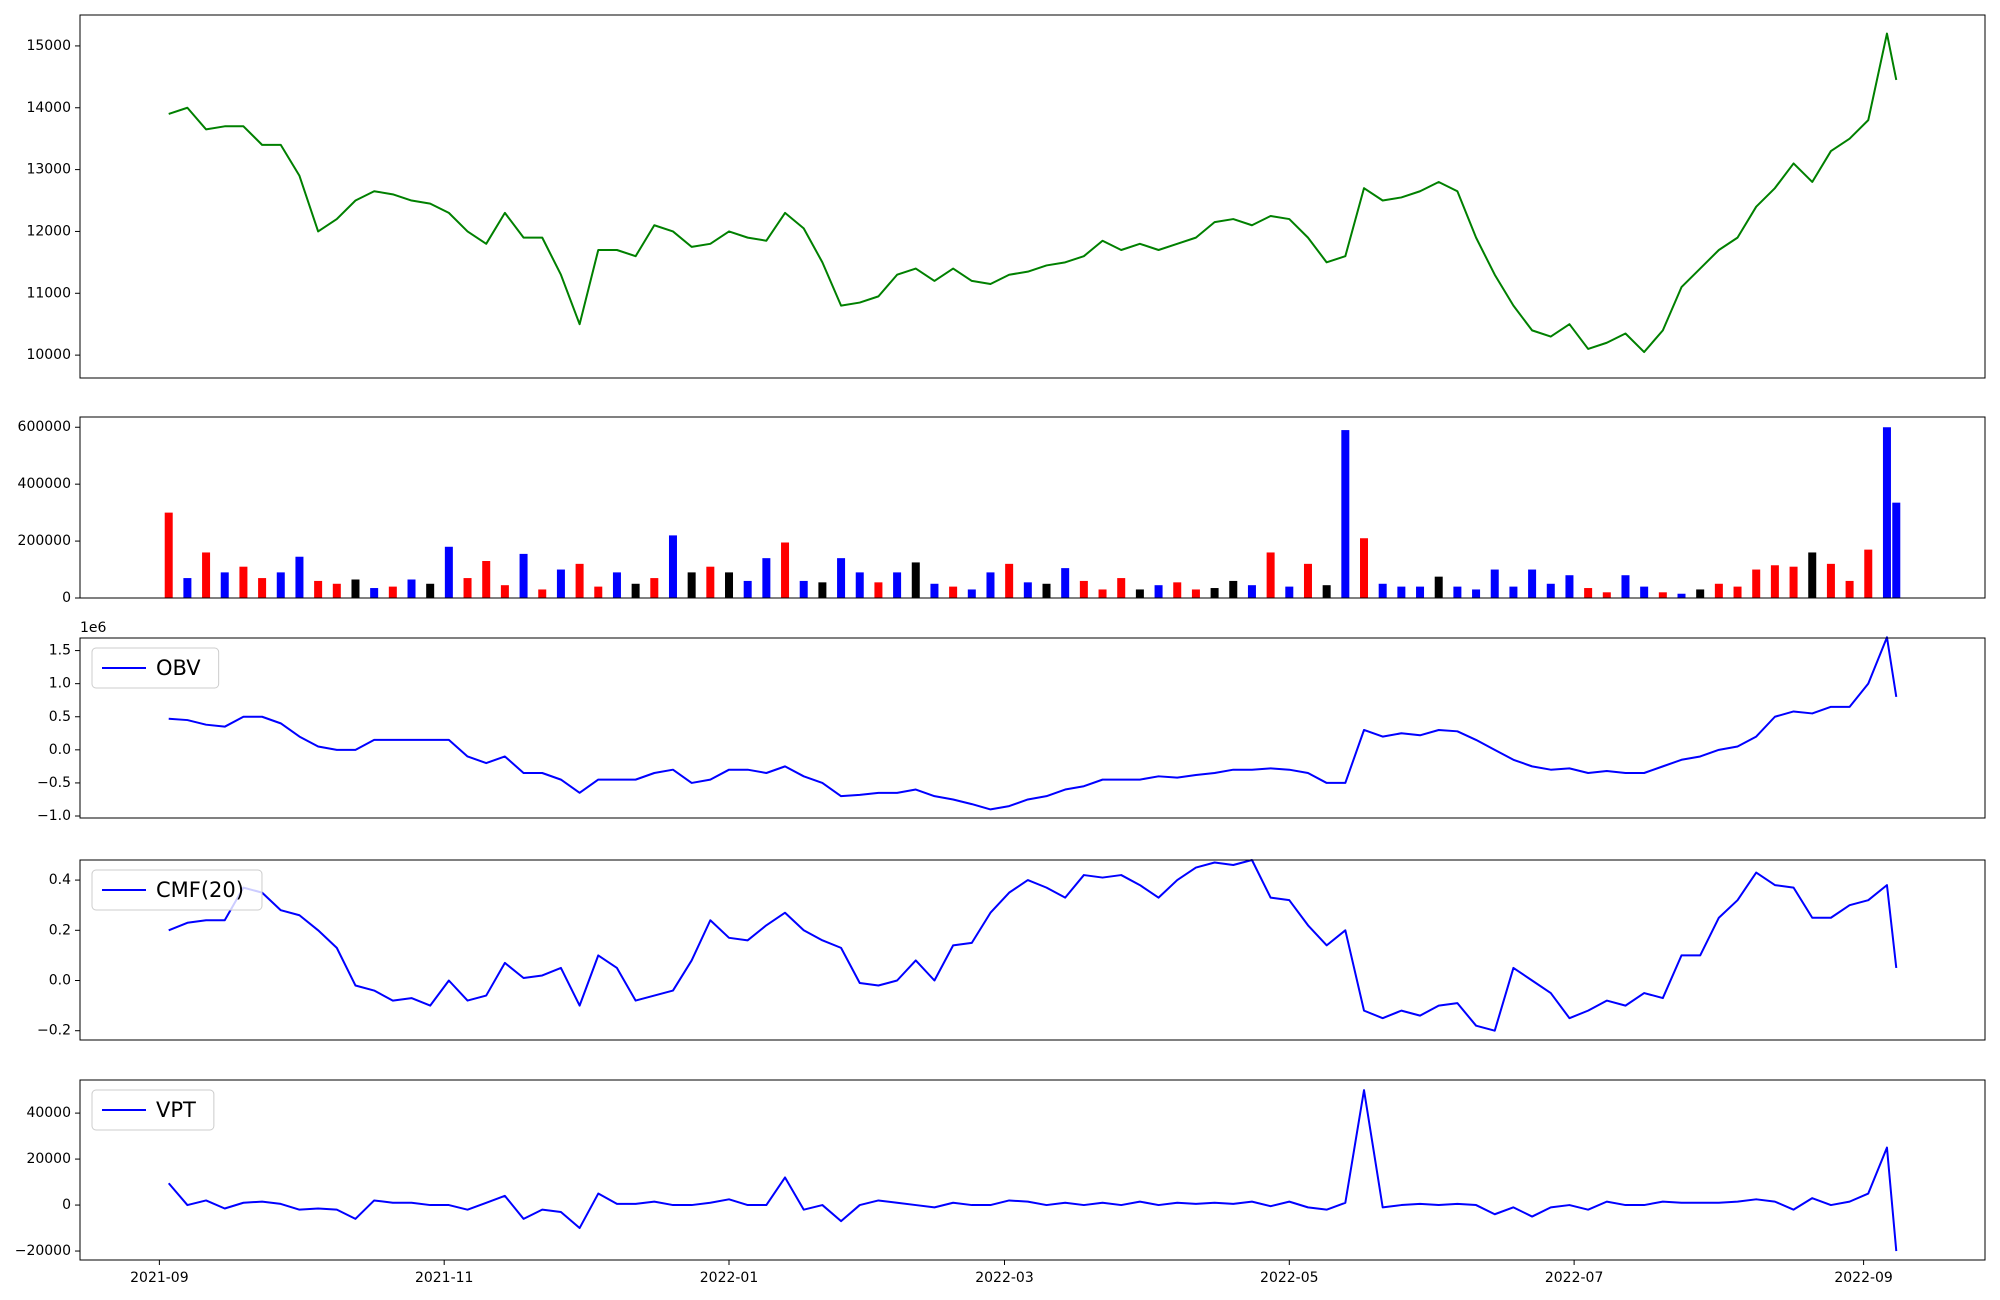  I want to click on legend-label: OBV, so click(178, 668).